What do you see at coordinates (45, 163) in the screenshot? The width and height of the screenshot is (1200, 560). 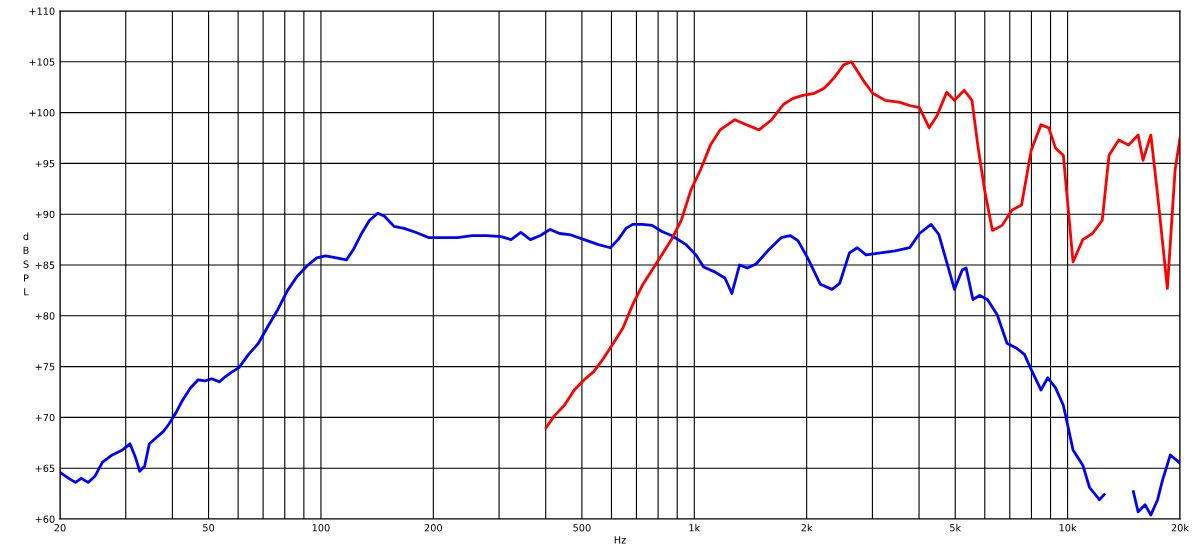 I see `y-tick-label: +95` at bounding box center [45, 163].